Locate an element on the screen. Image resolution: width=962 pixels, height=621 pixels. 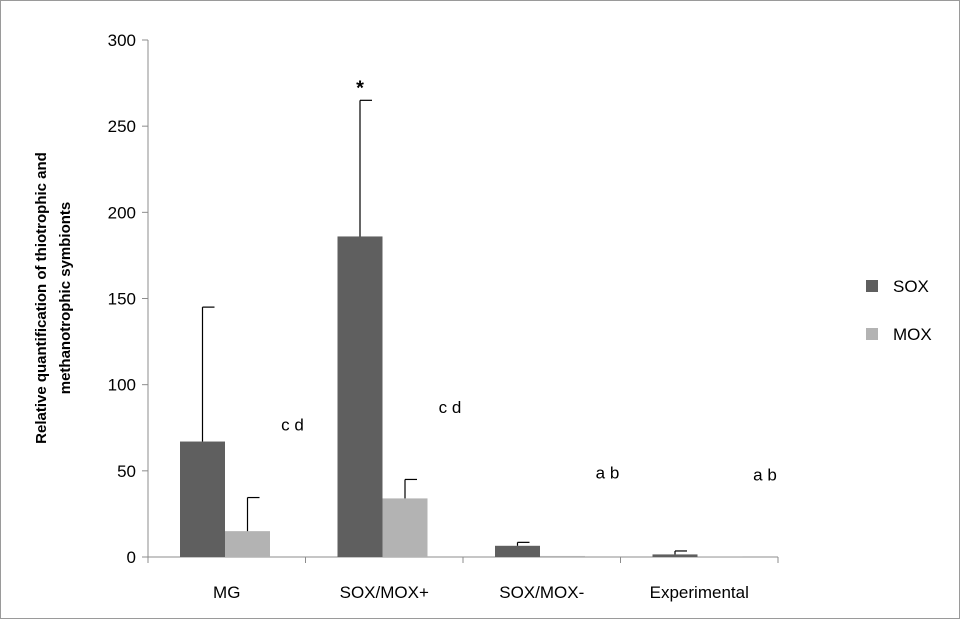
y-tick-label: 200 is located at coordinates (122, 212).